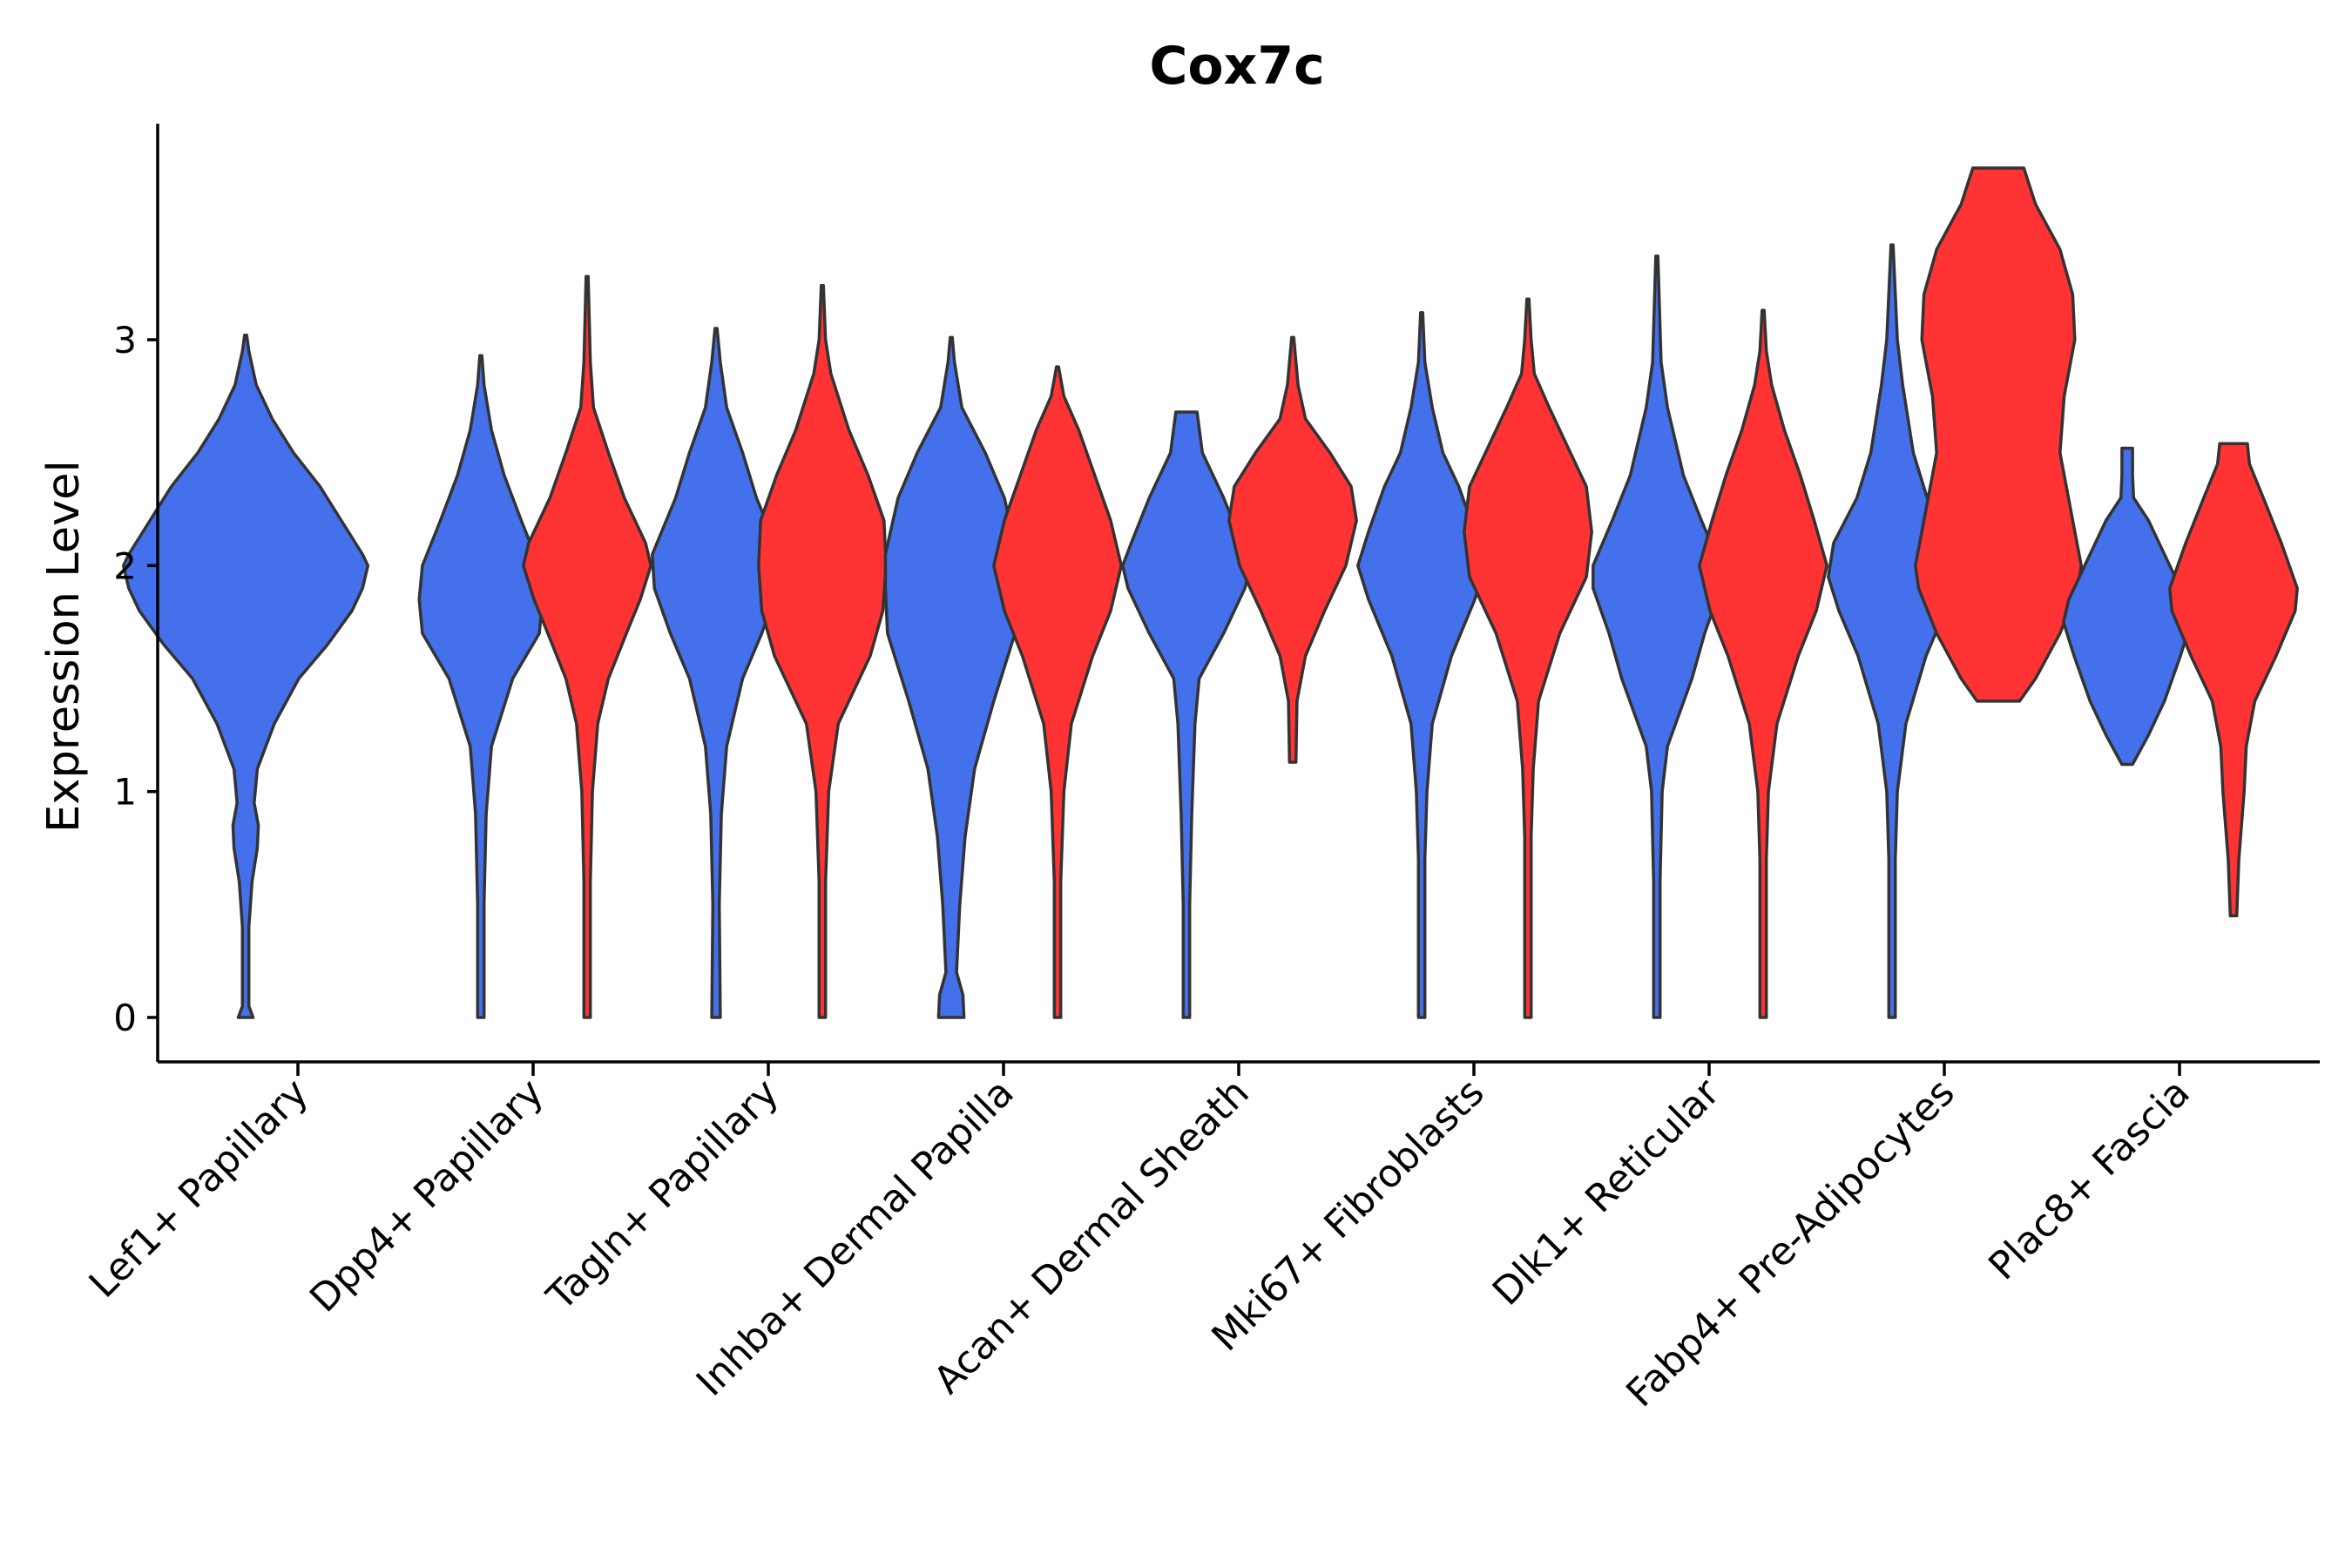 The width and height of the screenshot is (2352, 1568). Describe the element at coordinates (716, 673) in the screenshot. I see `violin-2-blue` at that location.